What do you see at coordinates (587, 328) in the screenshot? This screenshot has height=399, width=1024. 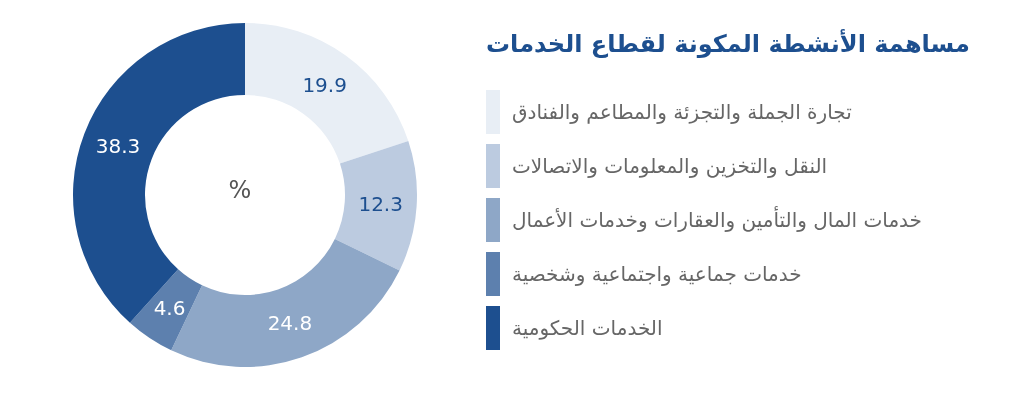 I see `legend-label: الخدمات الحكومية` at bounding box center [587, 328].